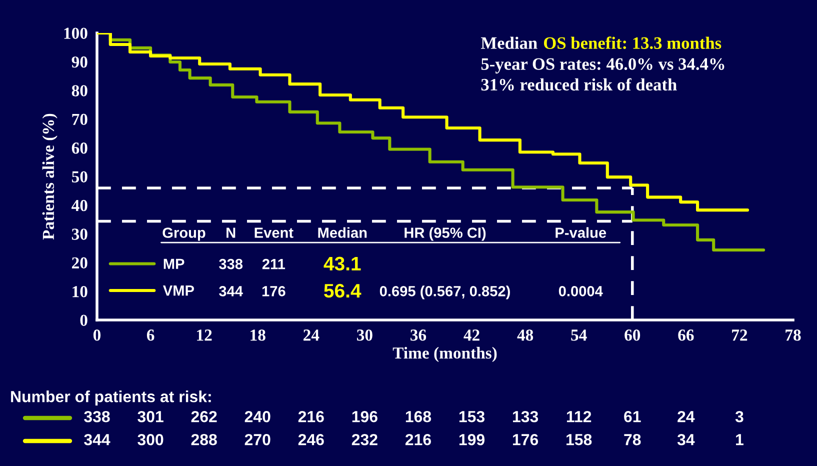 Image resolution: width=817 pixels, height=466 pixels. What do you see at coordinates (50, 177) in the screenshot?
I see `y-axis-title: Patients alive (%)` at bounding box center [50, 177].